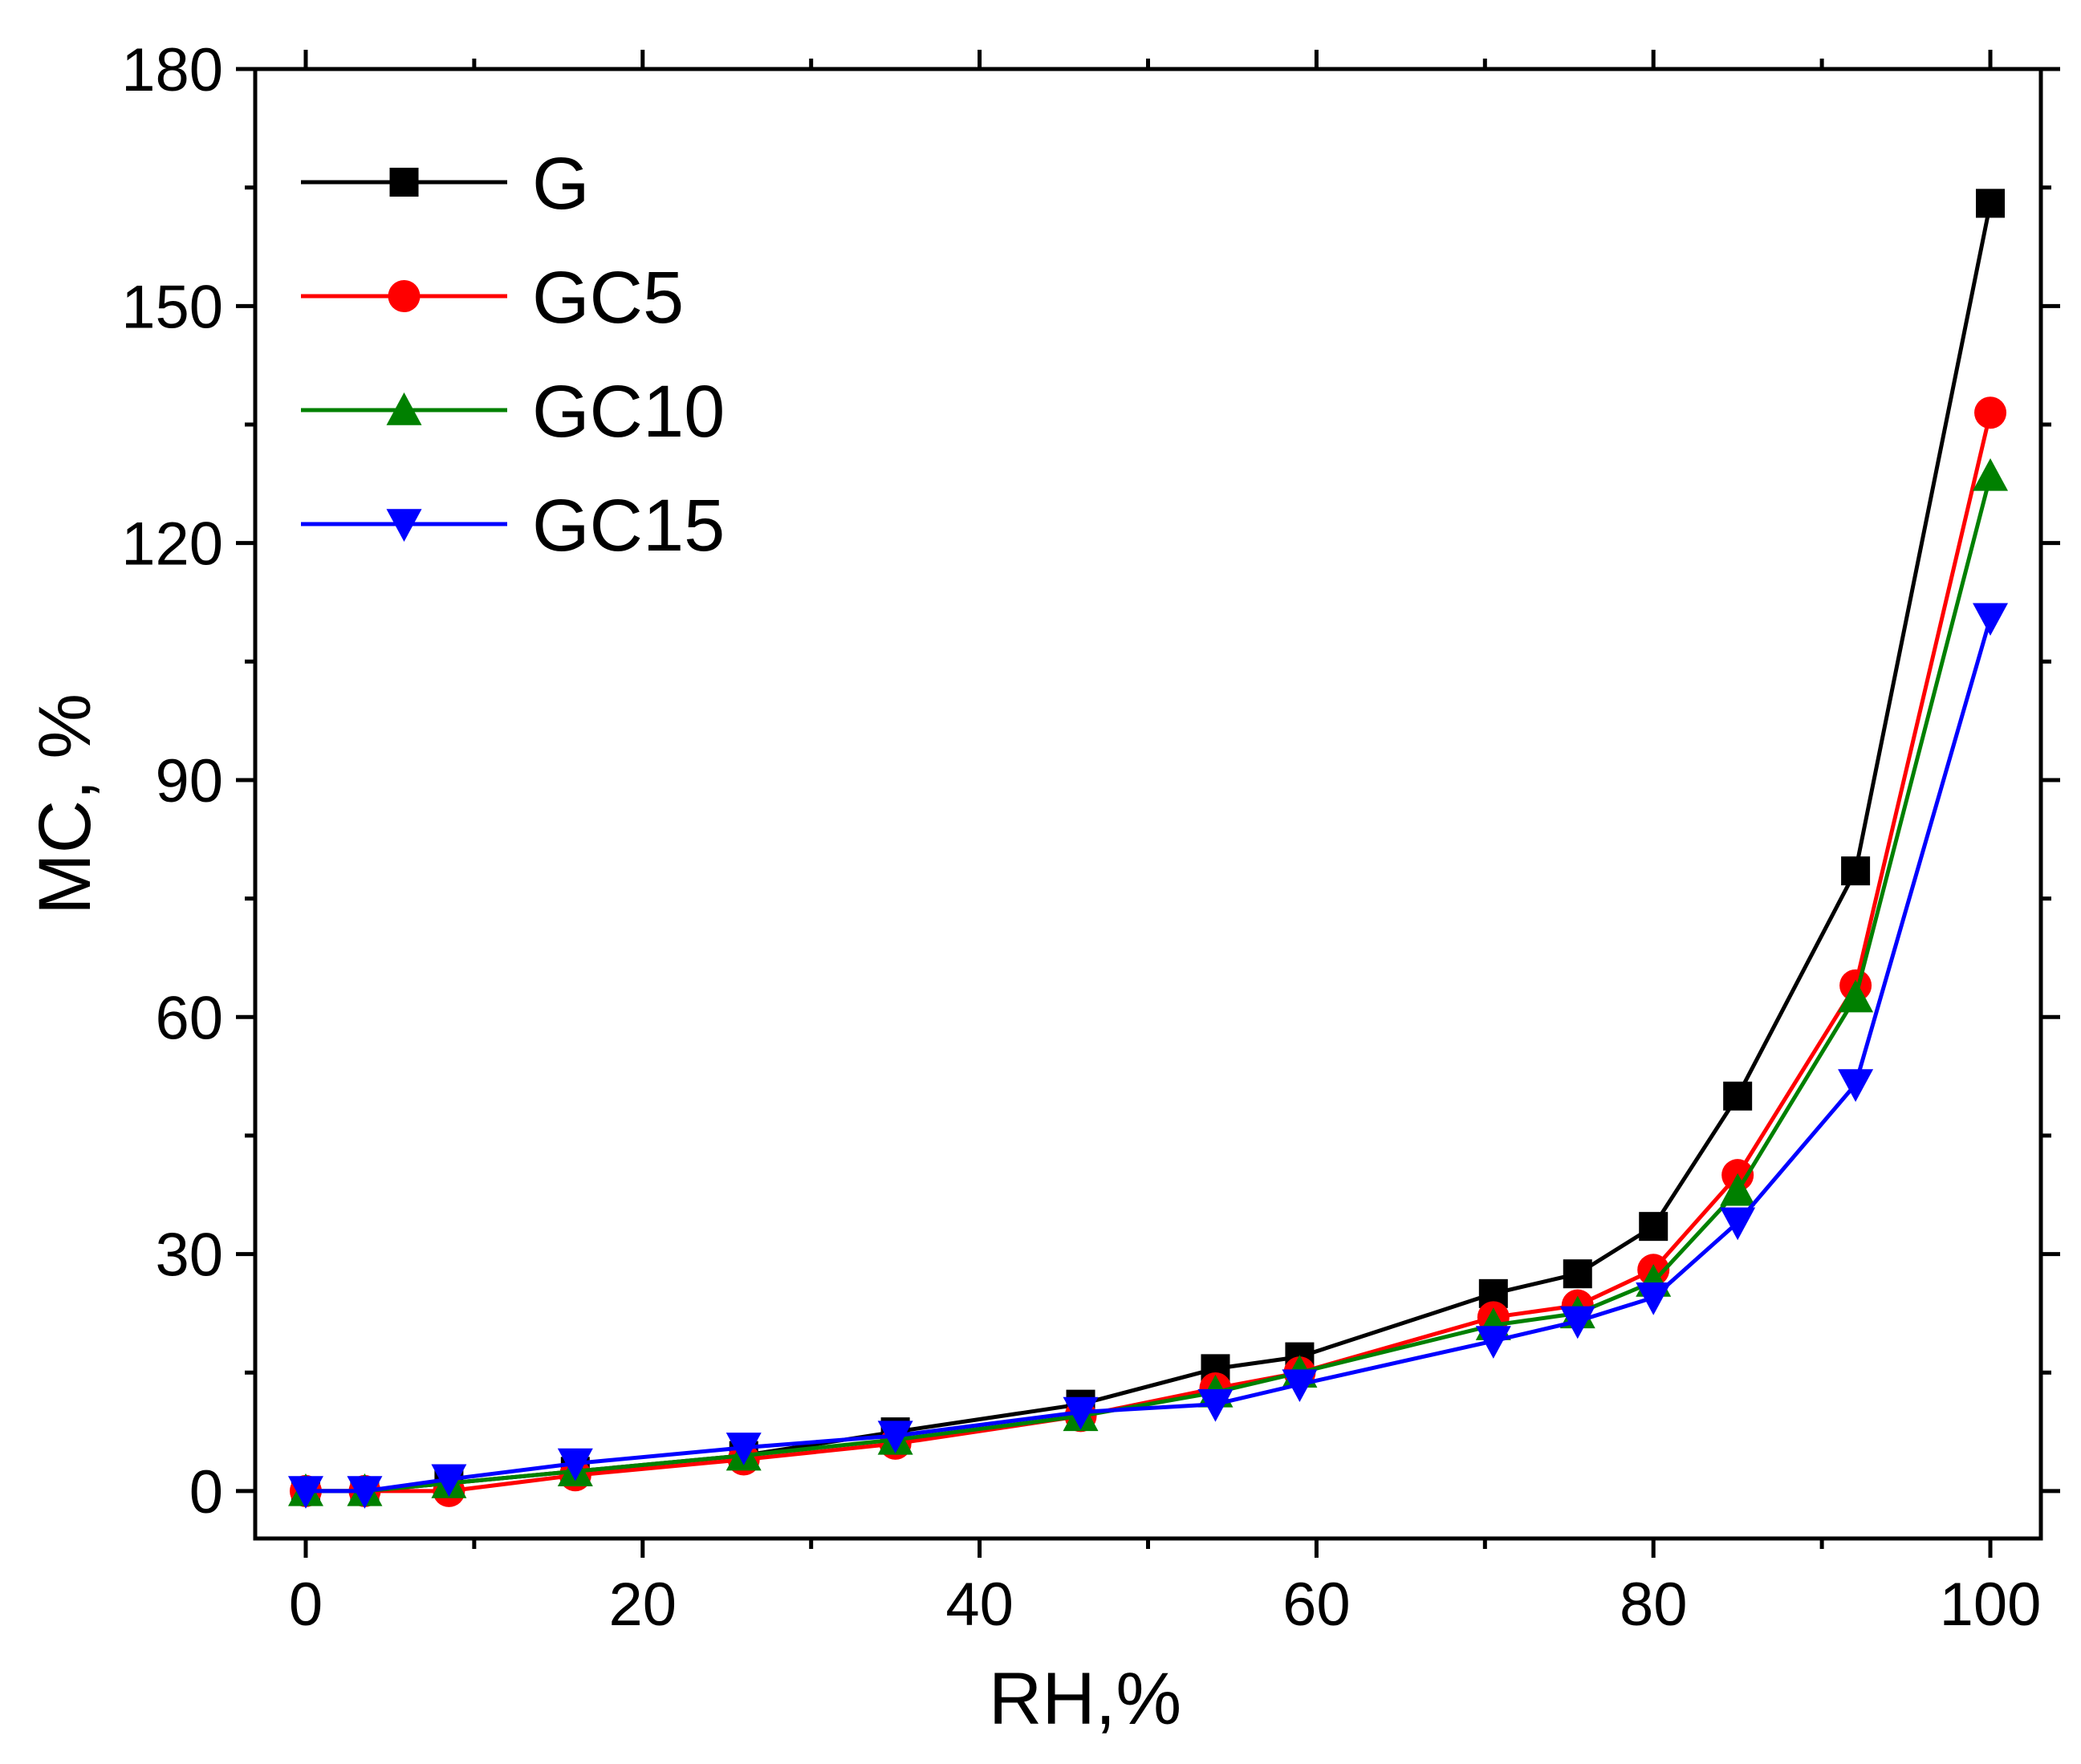 The height and width of the screenshot is (1764, 2081). What do you see at coordinates (172, 70) in the screenshot?
I see `y-tick-label: 180` at bounding box center [172, 70].